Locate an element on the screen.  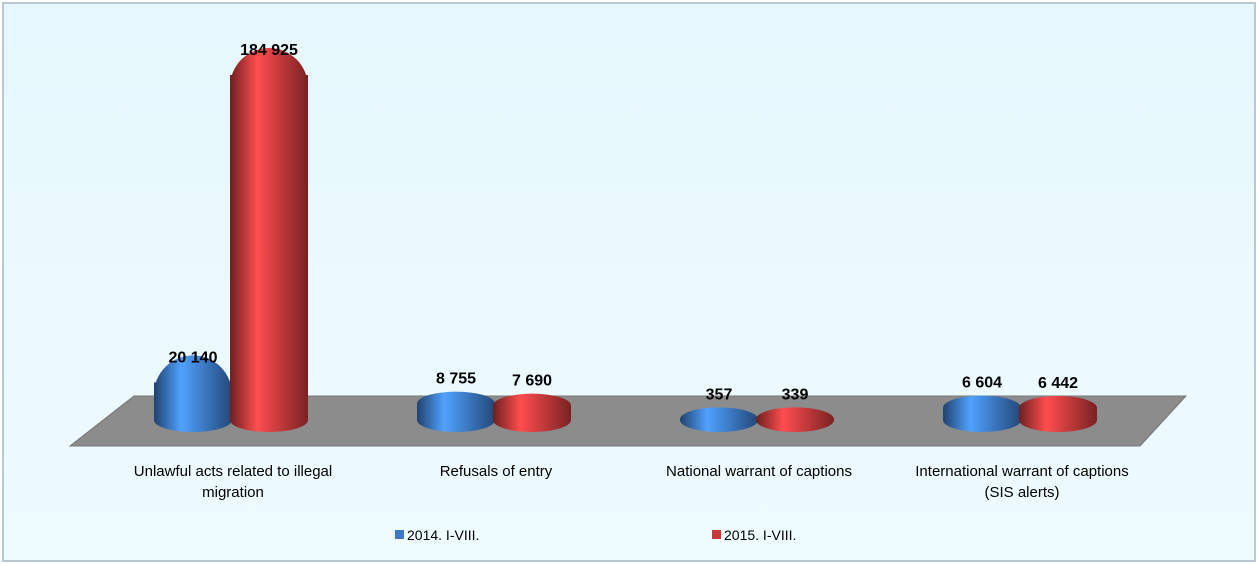
category-label: National warrant of captions is located at coordinates (759, 471).